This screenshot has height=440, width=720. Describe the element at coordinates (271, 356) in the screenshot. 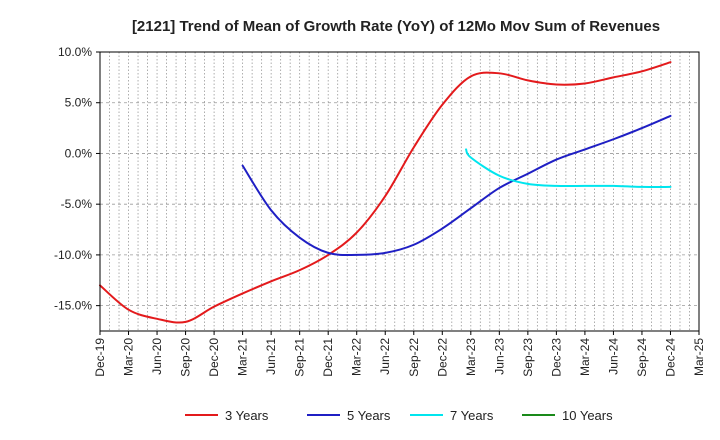

I see `x-tick-label: Jun-21` at that location.